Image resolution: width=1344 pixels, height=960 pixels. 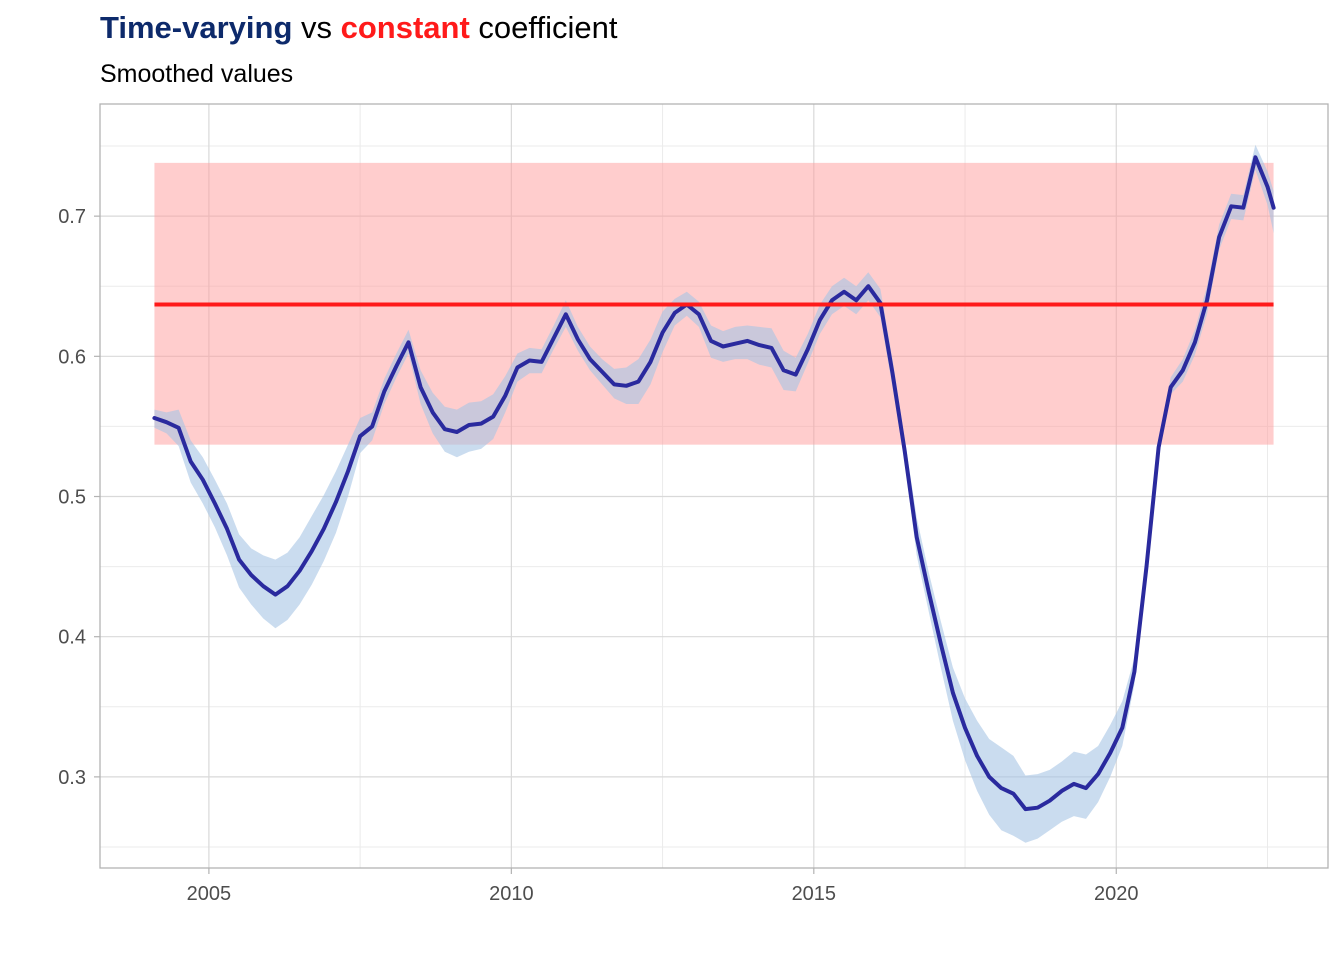 What do you see at coordinates (511, 894) in the screenshot?
I see `x-tick-label: 2010` at bounding box center [511, 894].